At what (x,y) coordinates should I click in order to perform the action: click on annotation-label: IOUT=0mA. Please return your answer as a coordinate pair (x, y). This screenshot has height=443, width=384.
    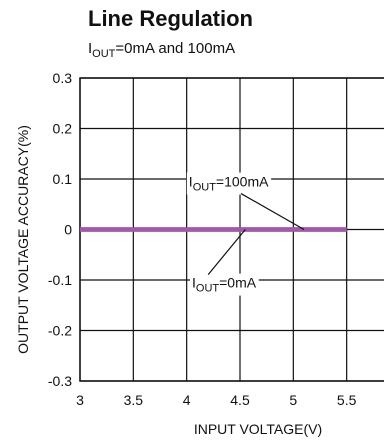
    Looking at the image, I should click on (224, 285).